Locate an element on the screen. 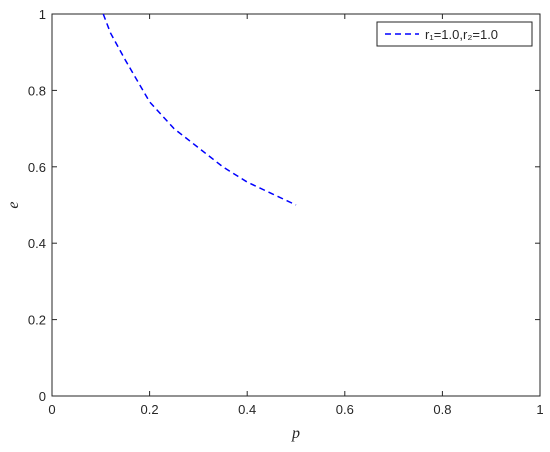 This screenshot has height=452, width=550. y-tick-label: 0.4 is located at coordinates (37, 243).